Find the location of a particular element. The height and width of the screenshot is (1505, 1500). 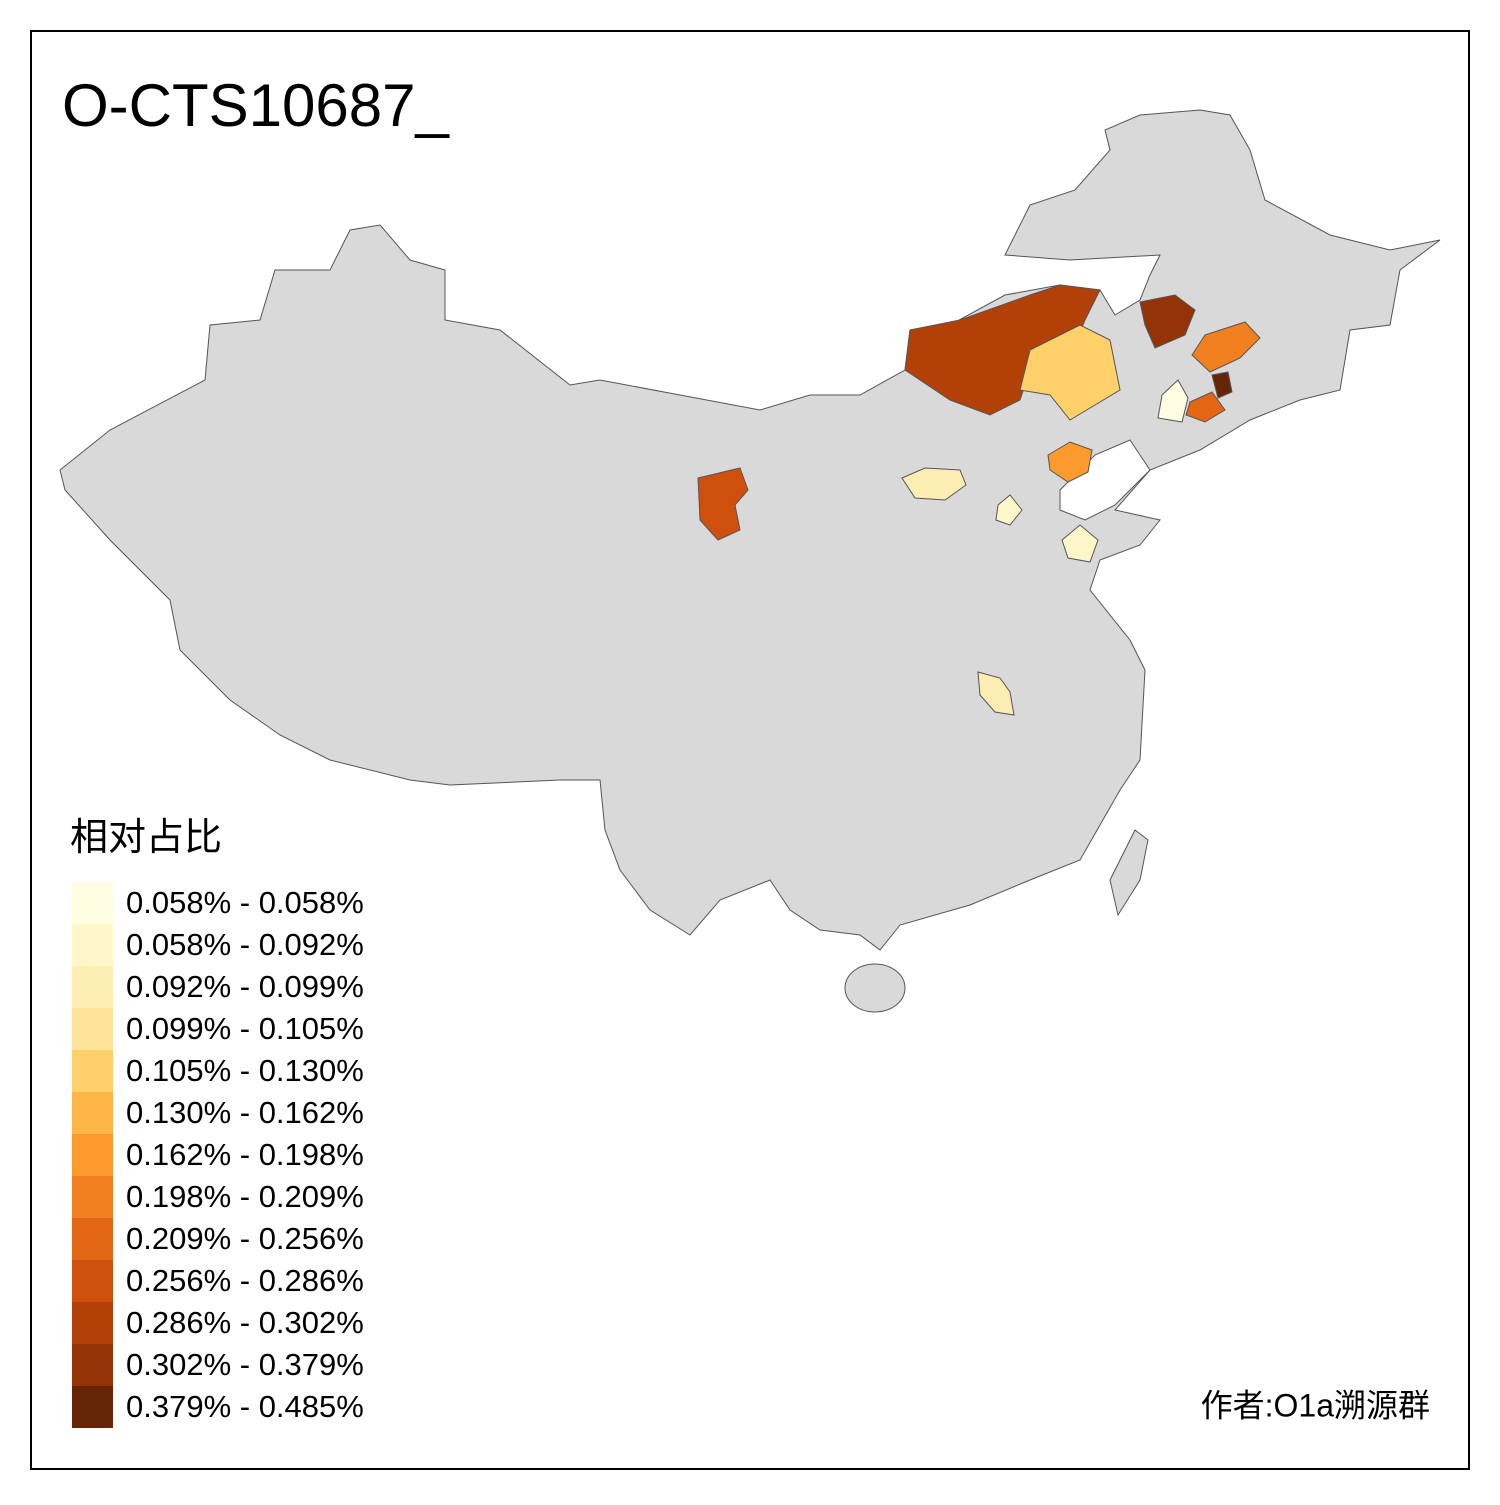

author-credit: 作者:O1a溯源群 is located at coordinates (1315, 1405).